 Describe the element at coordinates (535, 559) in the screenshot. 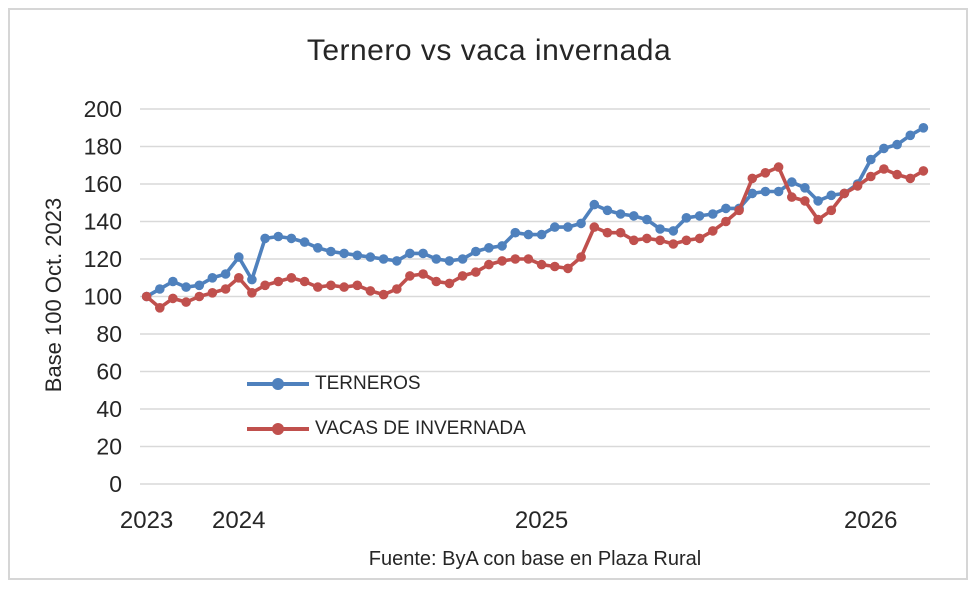

I see `source-note: Fuente: ByA con base en Plaza Rural` at that location.